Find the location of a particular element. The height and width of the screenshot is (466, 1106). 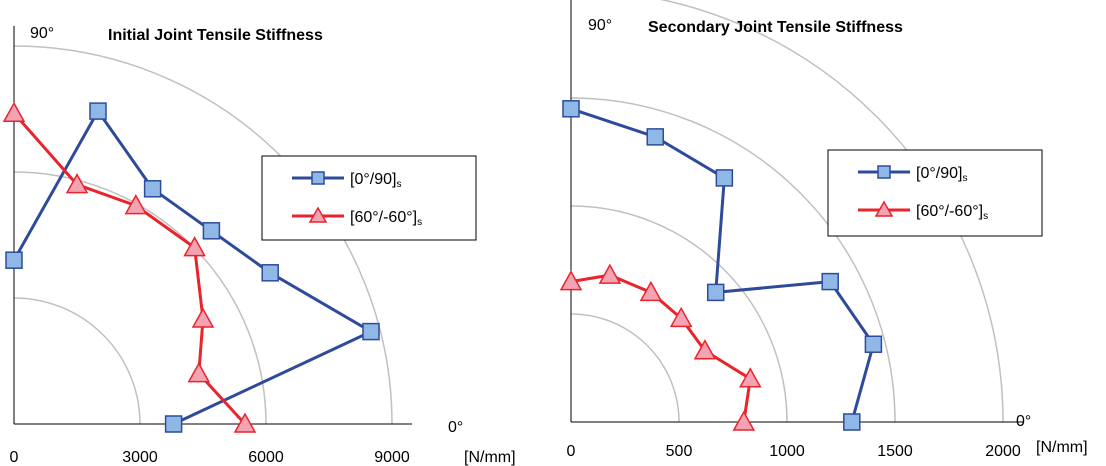

tick-label: 9000 is located at coordinates (392, 457).